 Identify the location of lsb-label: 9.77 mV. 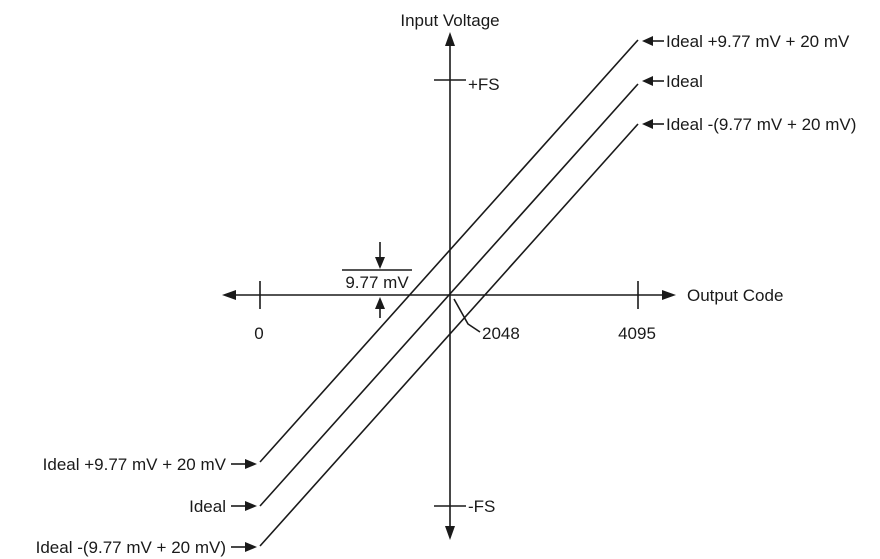
(377, 282).